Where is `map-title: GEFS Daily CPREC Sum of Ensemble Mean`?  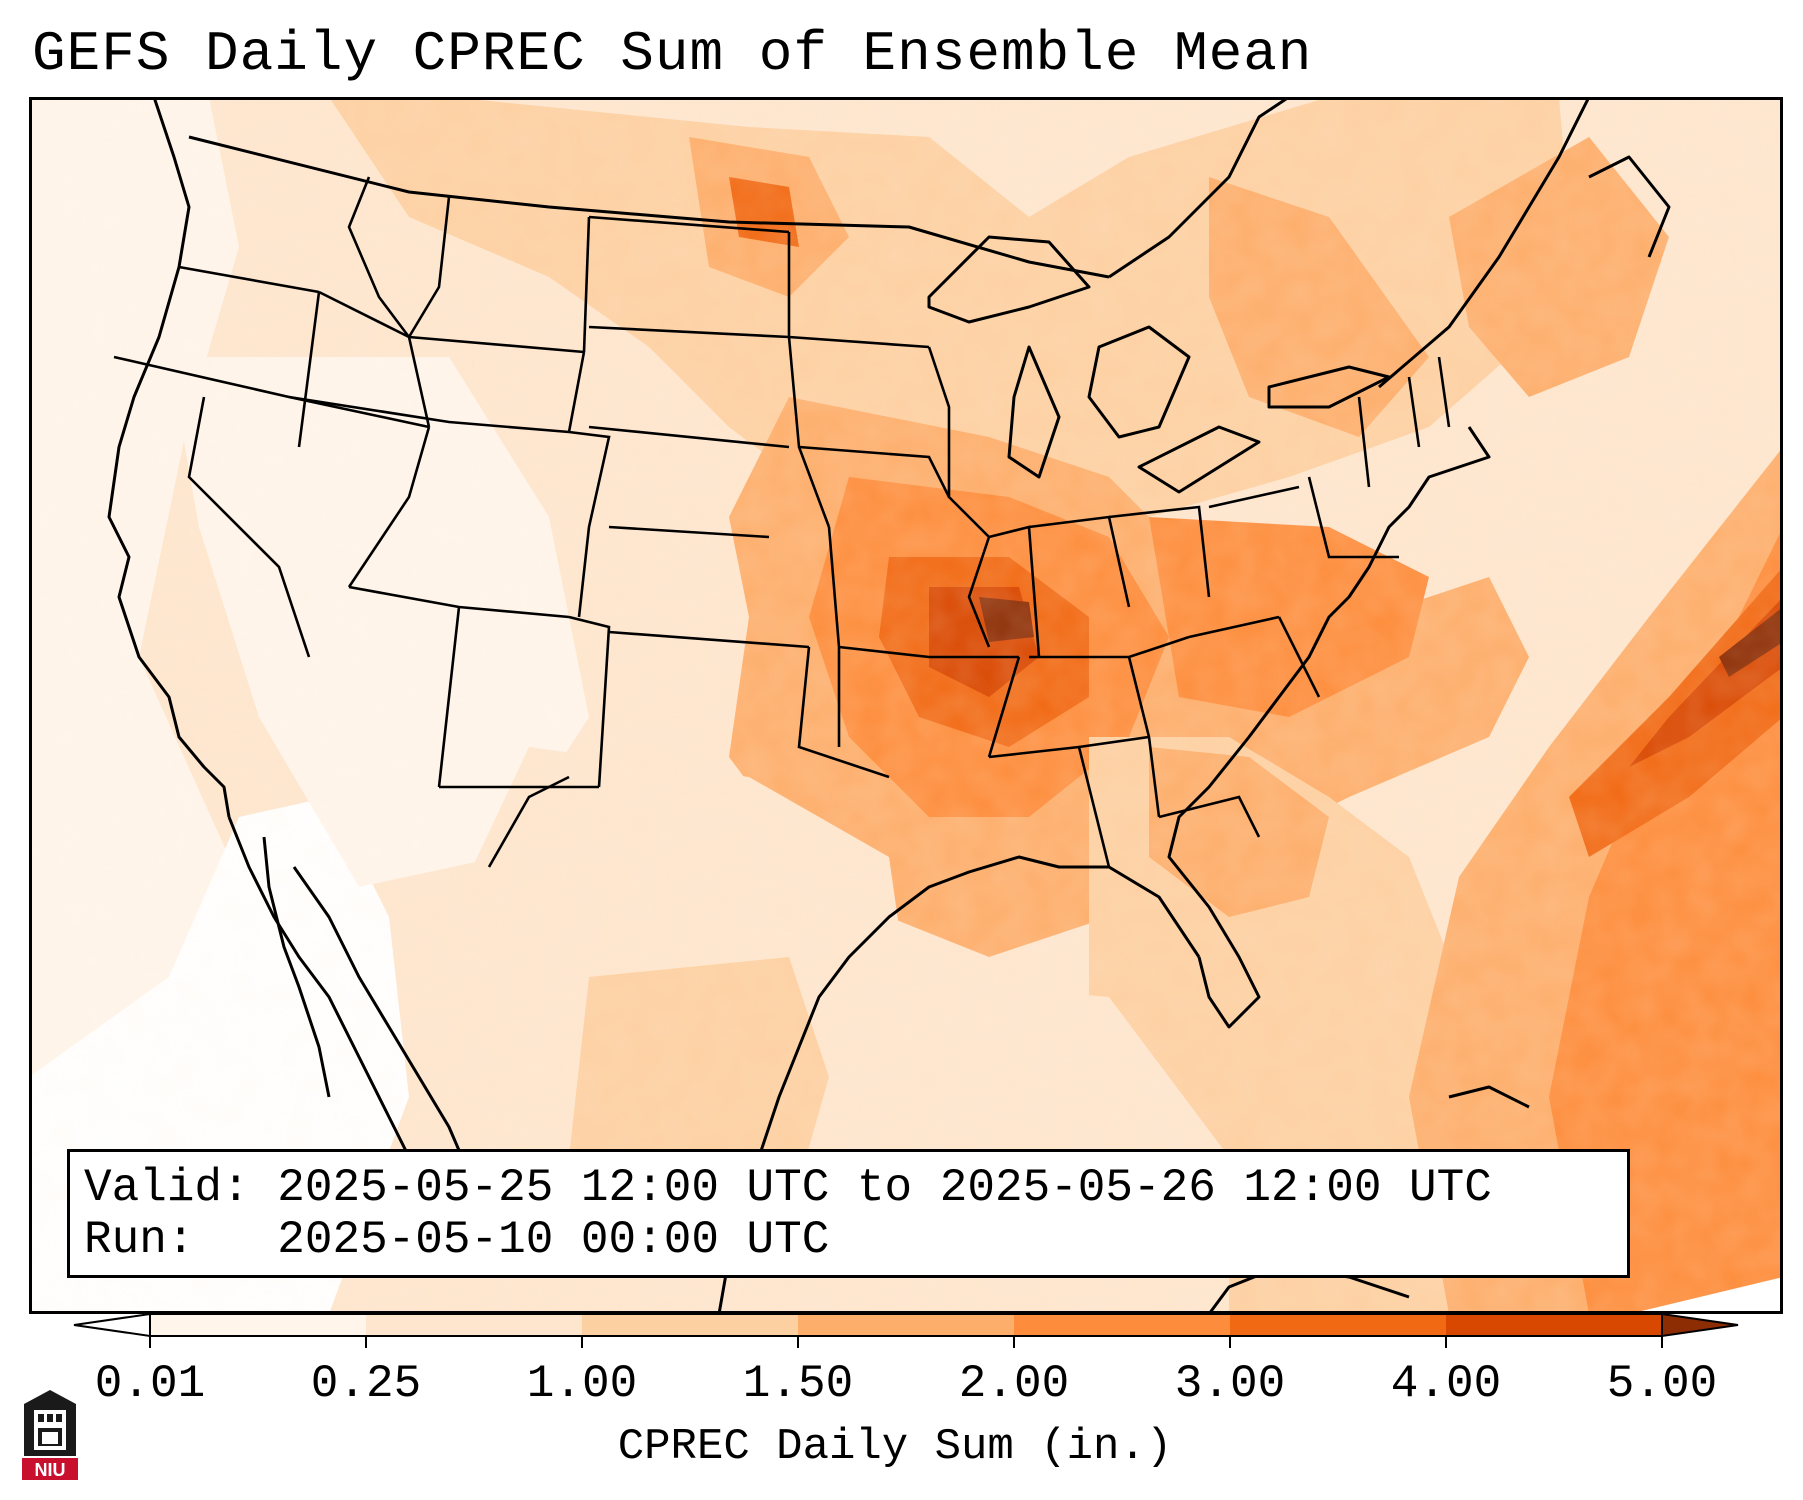
map-title: GEFS Daily CPREC Sum of Ensemble Mean is located at coordinates (672, 54).